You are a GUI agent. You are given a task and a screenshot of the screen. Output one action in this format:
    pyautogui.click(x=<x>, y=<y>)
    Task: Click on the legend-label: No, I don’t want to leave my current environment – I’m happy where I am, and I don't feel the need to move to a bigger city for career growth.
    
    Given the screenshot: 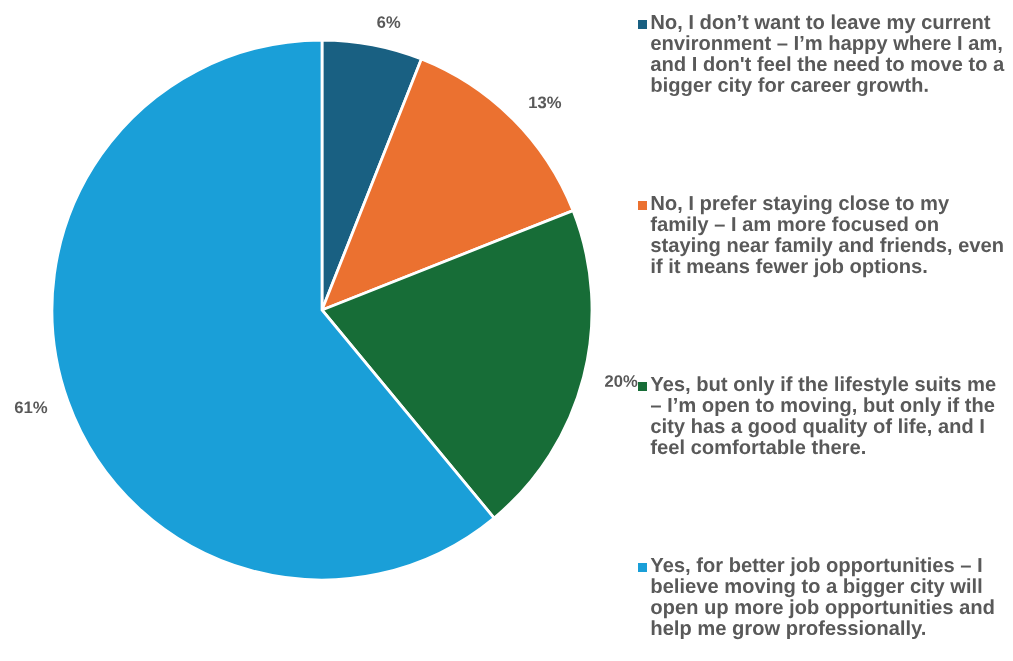 What is the action you would take?
    pyautogui.click(x=827, y=55)
    